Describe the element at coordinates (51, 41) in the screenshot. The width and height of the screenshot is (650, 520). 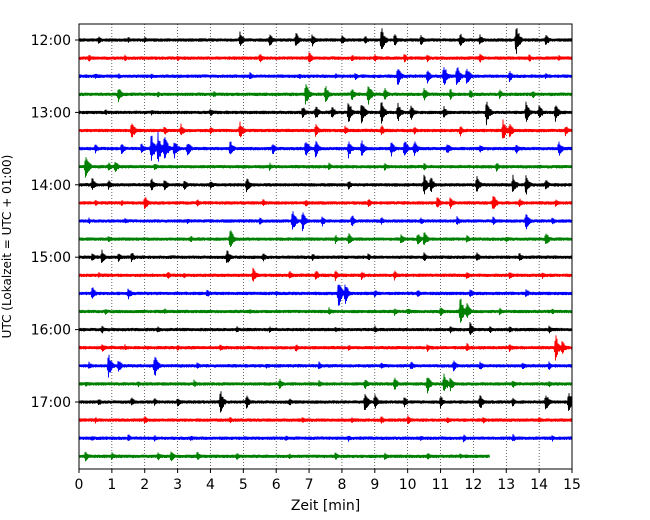
I see `y-tick-label: 12:00` at that location.